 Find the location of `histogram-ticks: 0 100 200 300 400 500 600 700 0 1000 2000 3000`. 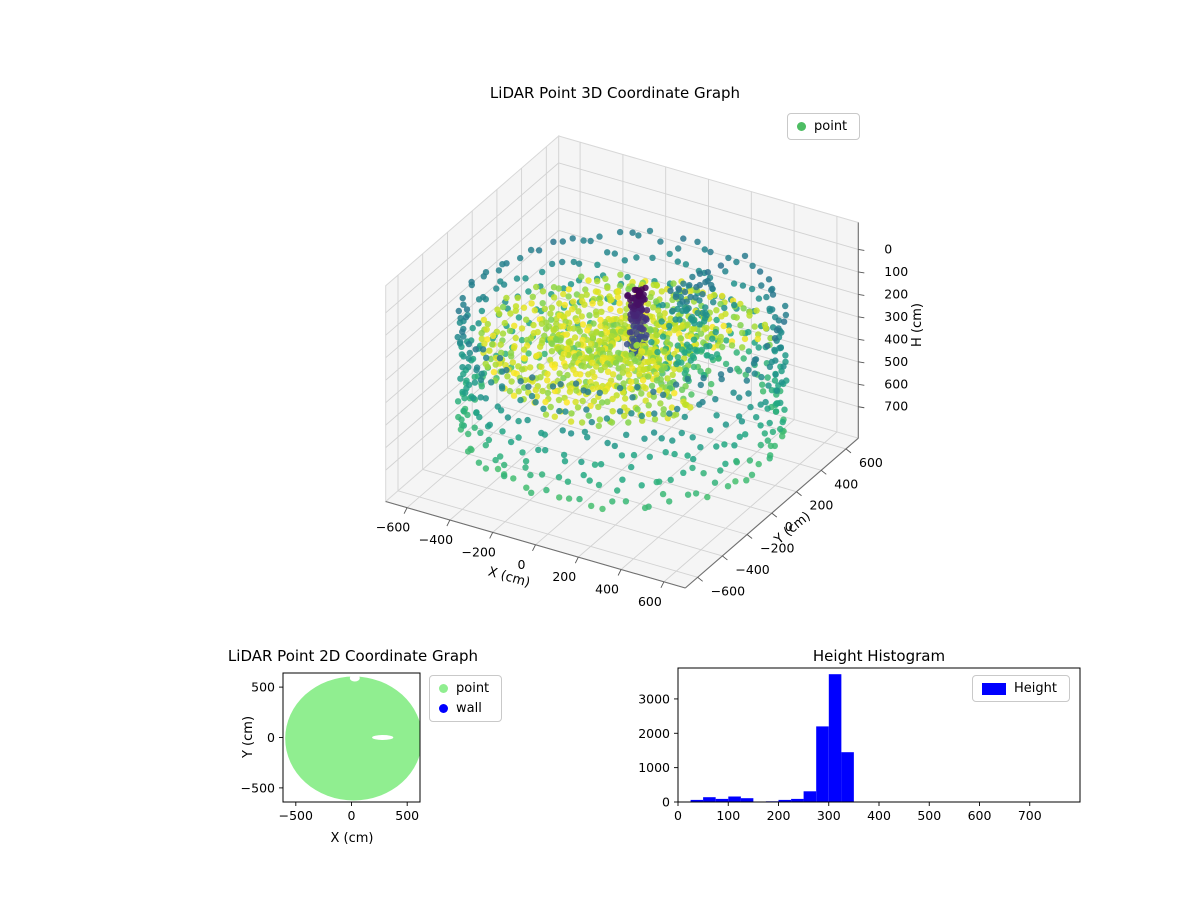

histogram-ticks: 0 100 200 300 400 500 600 700 0 1000 2000 3000 is located at coordinates (840, 757).